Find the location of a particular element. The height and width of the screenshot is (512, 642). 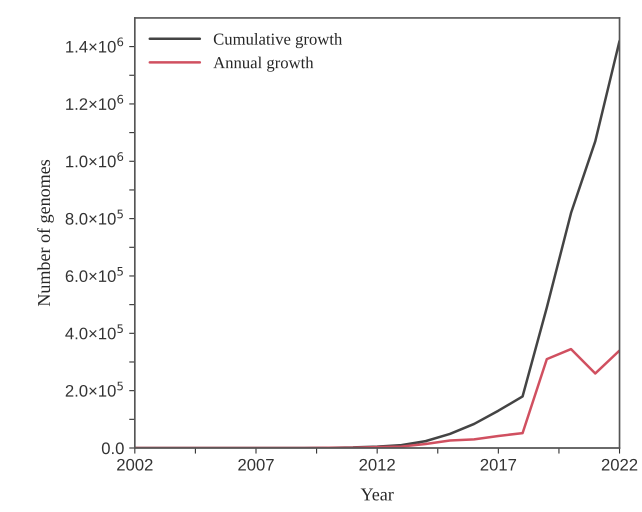

y-tick-label: 1.2×10$^{6}$ is located at coordinates (95, 102).